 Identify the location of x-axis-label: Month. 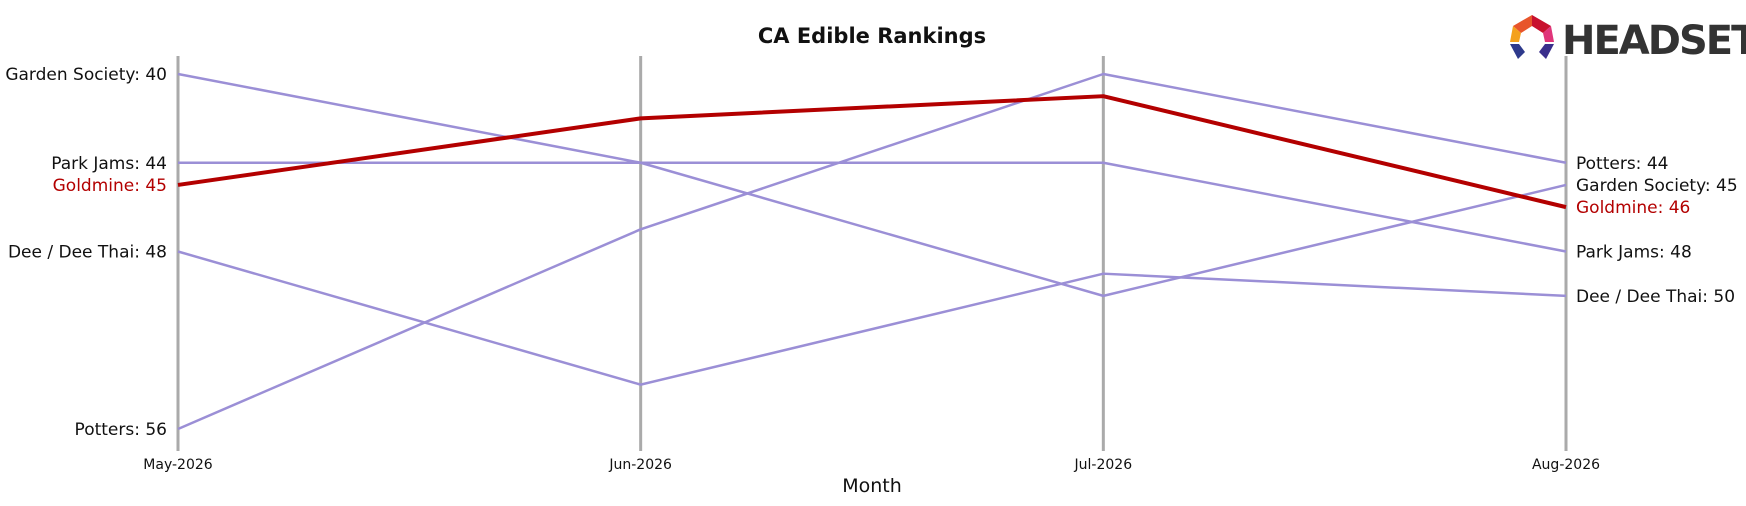
(872, 486).